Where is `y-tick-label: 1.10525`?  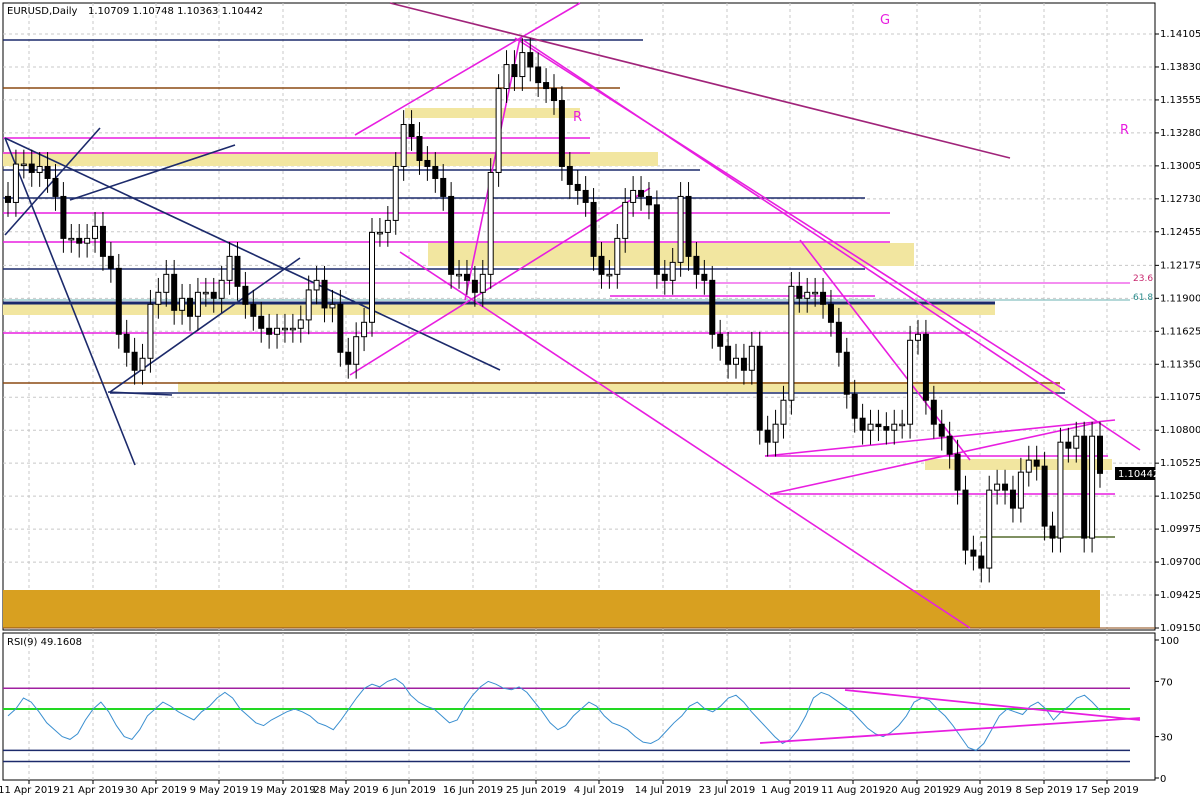
y-tick-label: 1.10525 is located at coordinates (1180, 463).